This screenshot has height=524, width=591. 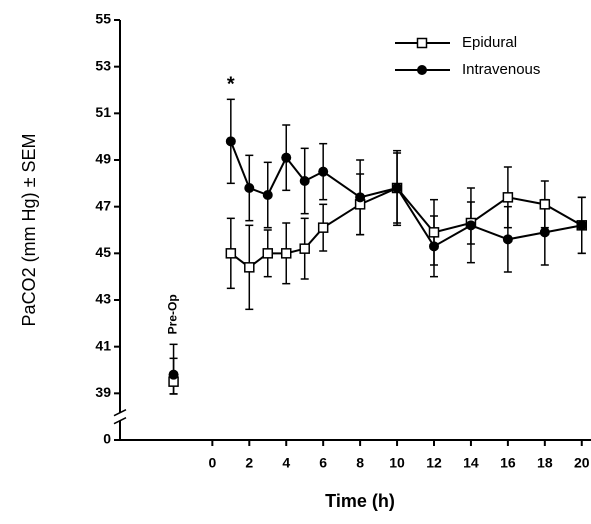 I want to click on x-tick-label: 20, so click(x=582, y=463).